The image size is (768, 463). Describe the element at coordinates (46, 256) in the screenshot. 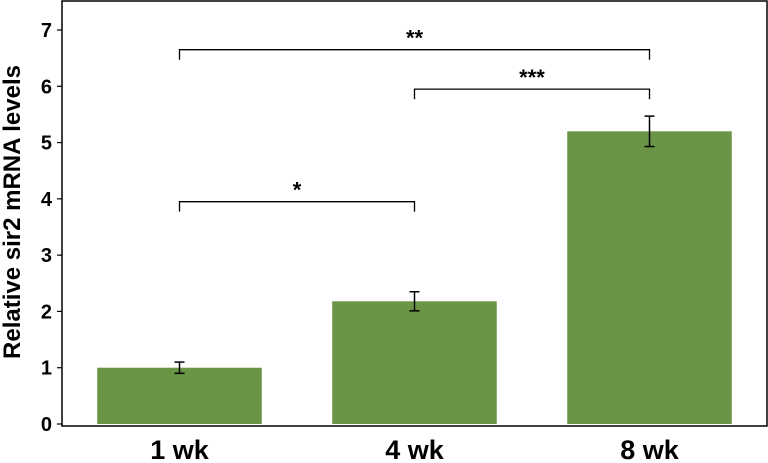

I see `y-tick-label: 3` at that location.